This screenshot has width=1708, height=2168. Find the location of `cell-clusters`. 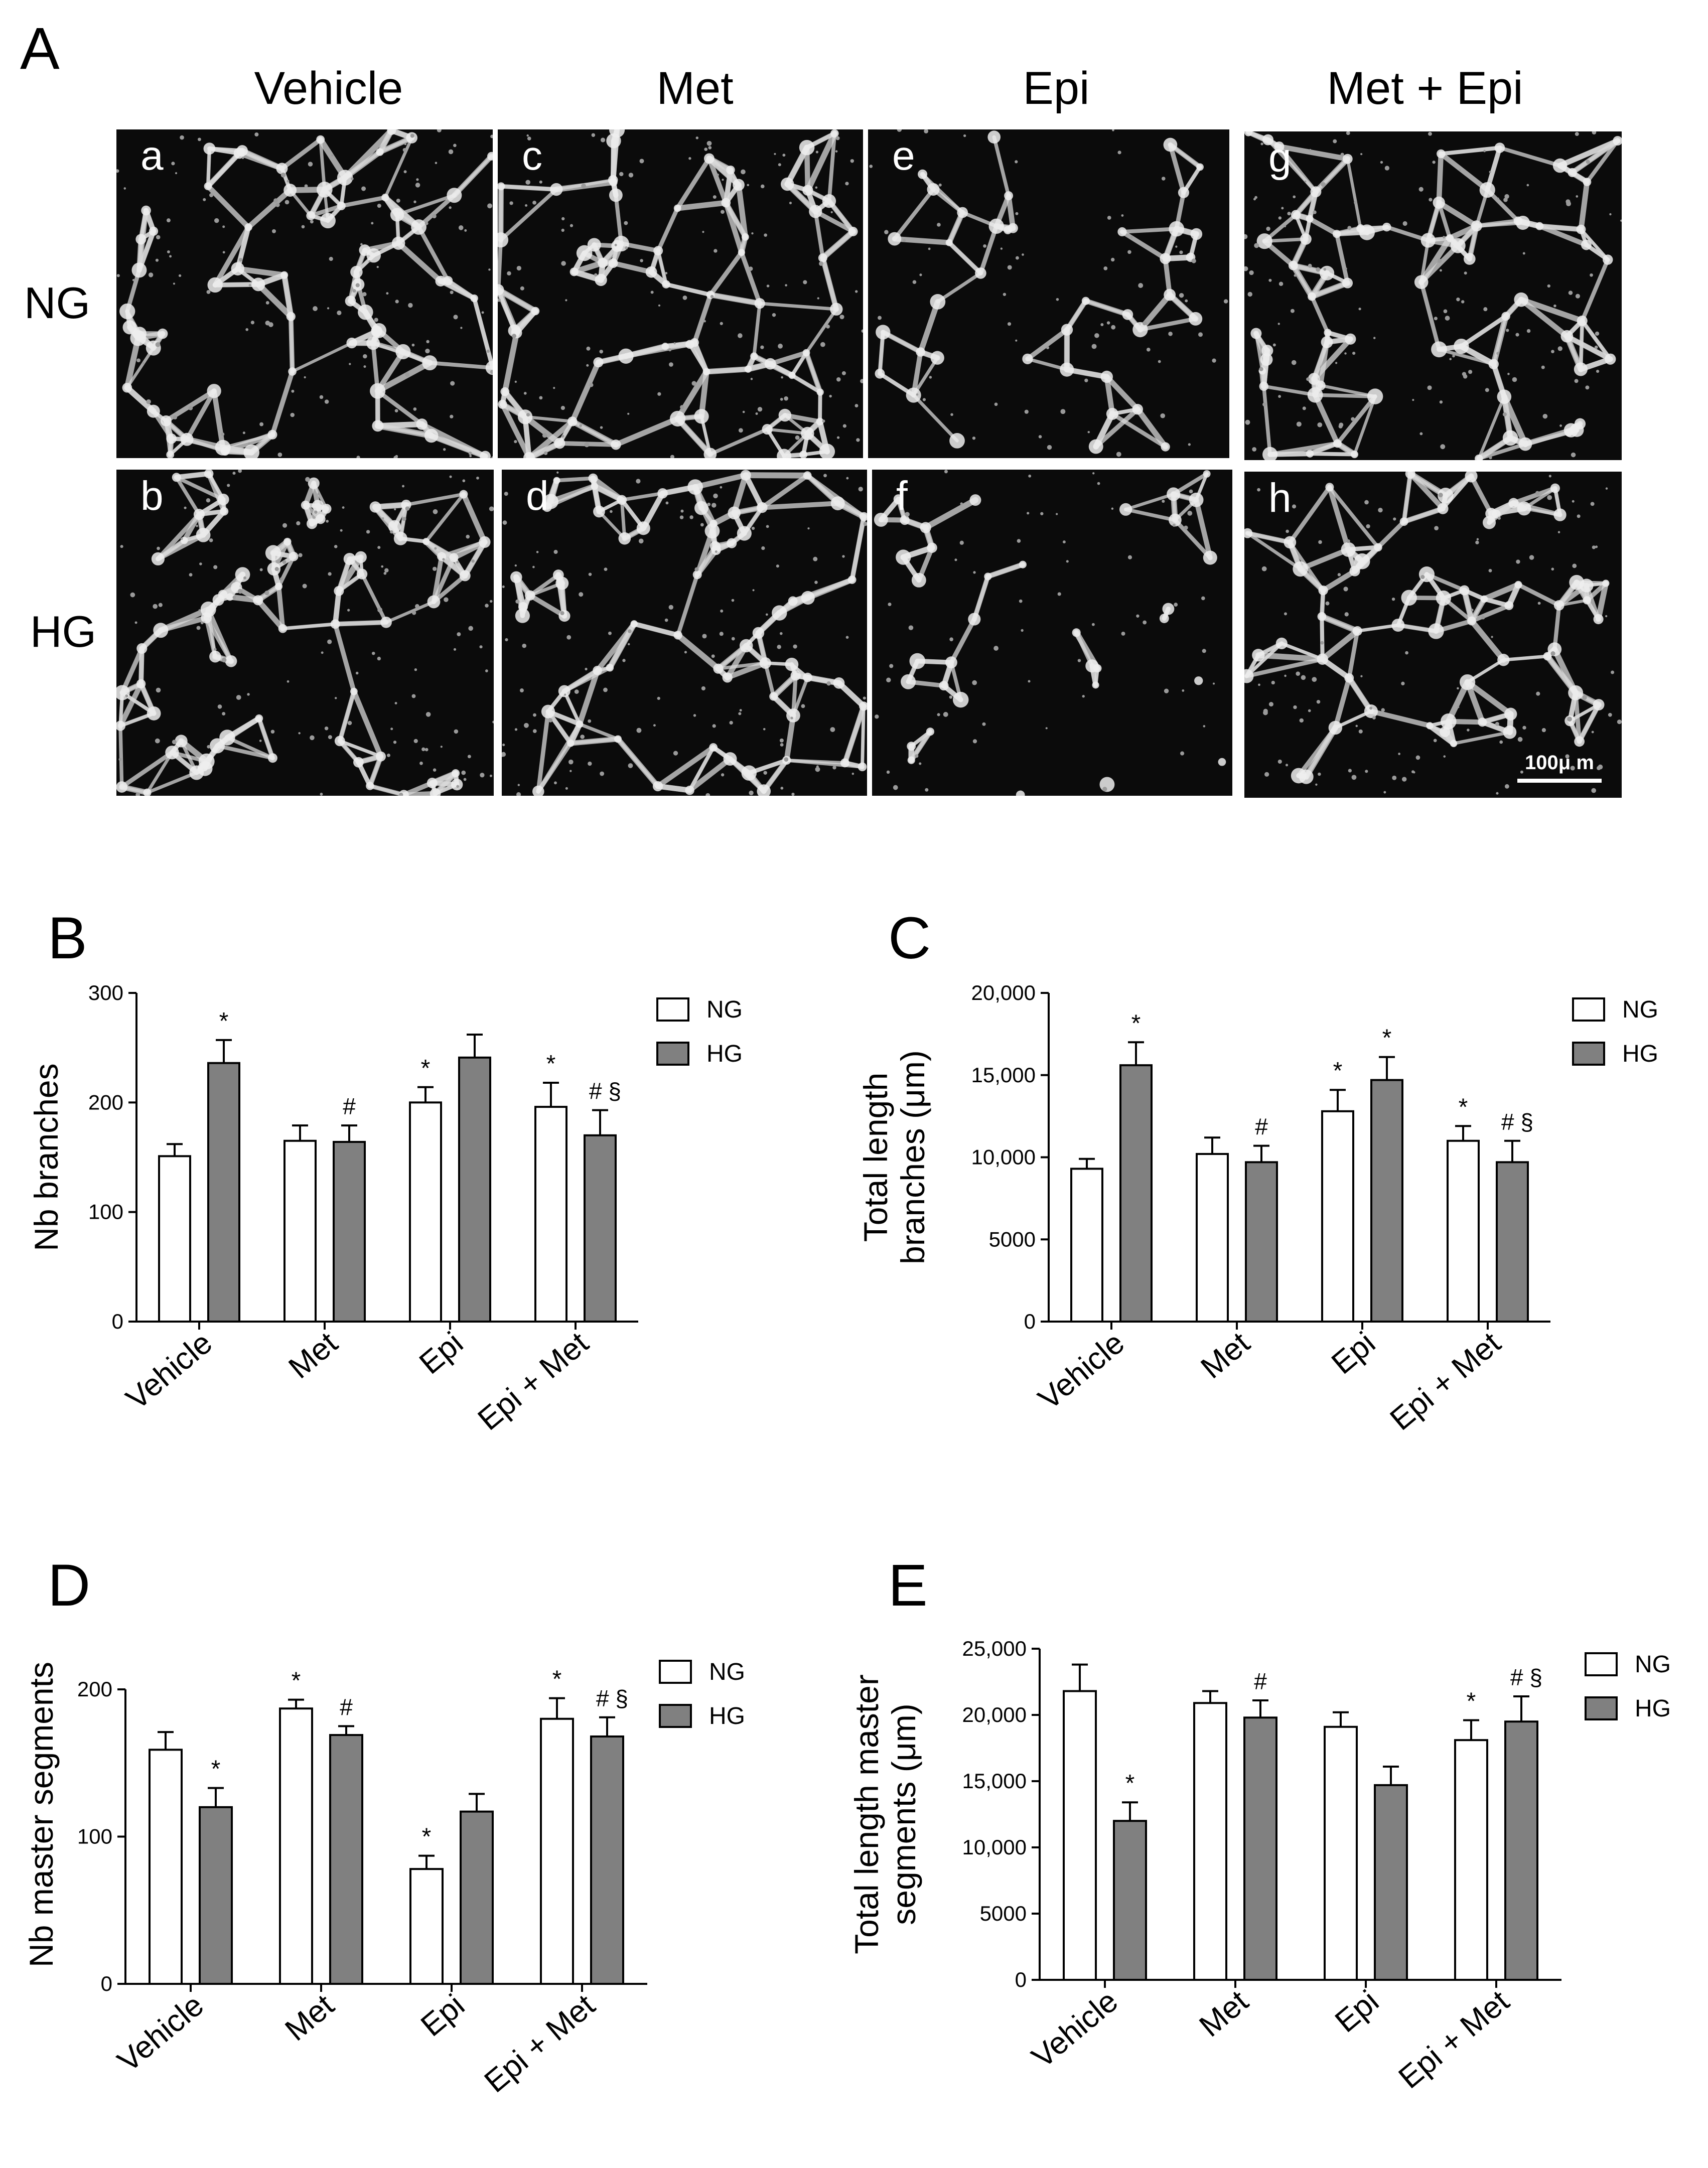

cell-clusters is located at coordinates (684, 633).